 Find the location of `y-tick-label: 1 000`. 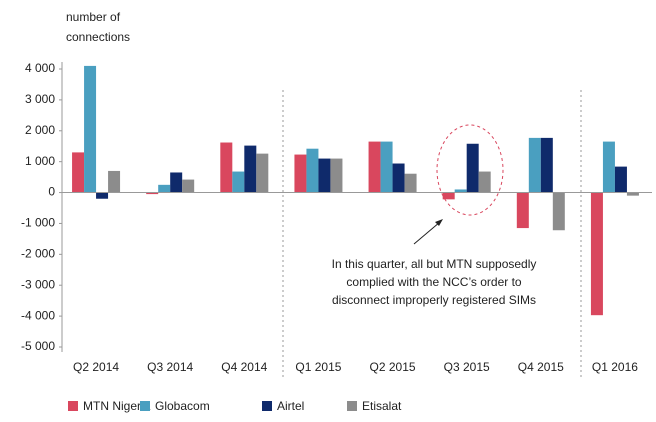

y-tick-label: 1 000 is located at coordinates (40, 161).